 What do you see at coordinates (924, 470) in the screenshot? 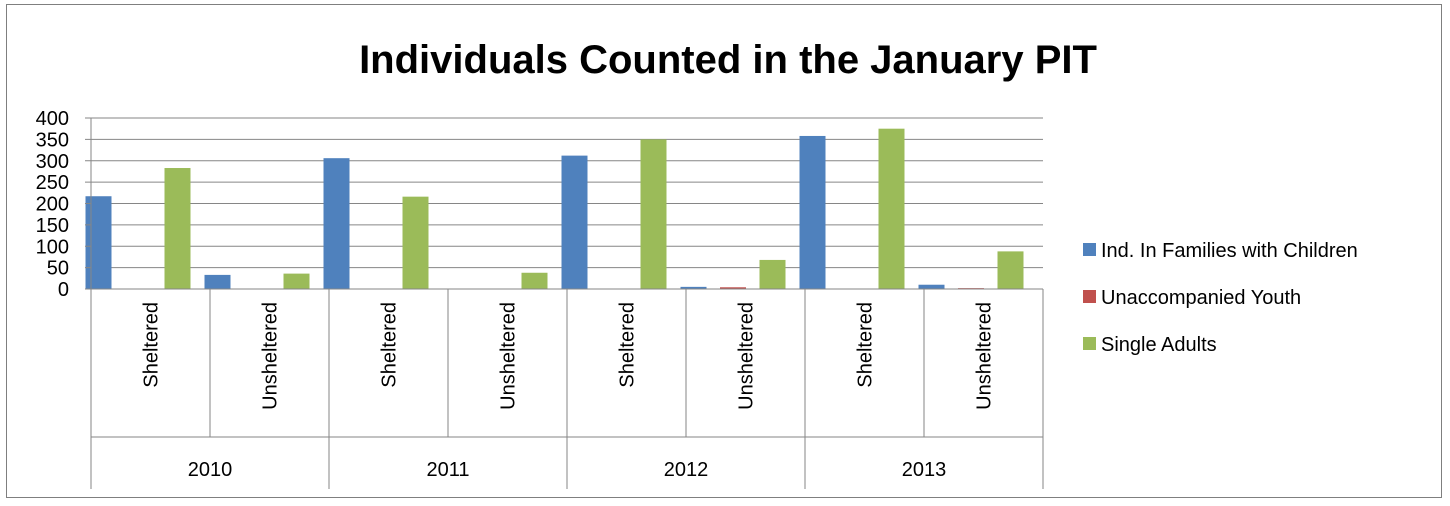
I see `group-label: 2013` at bounding box center [924, 470].